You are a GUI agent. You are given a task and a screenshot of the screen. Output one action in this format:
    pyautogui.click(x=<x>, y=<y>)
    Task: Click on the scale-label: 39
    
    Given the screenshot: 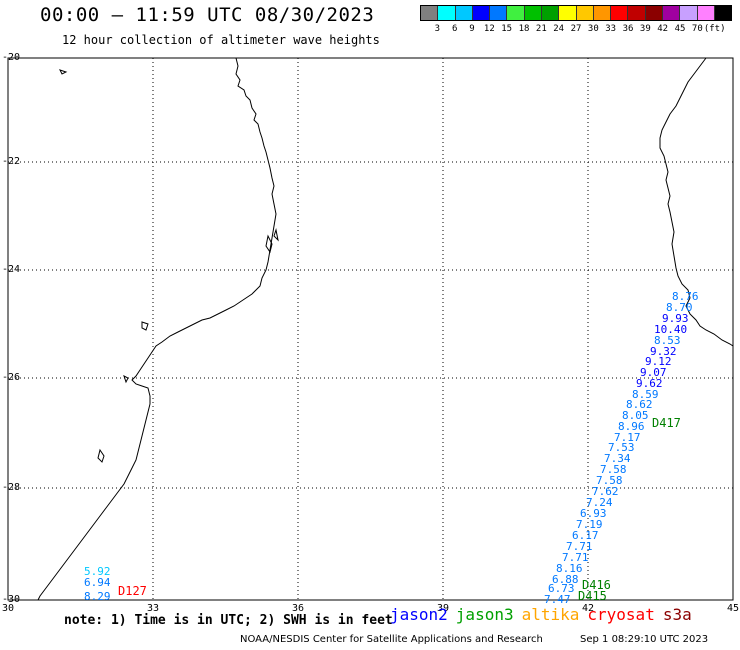 What is the action you would take?
    pyautogui.click(x=645, y=29)
    